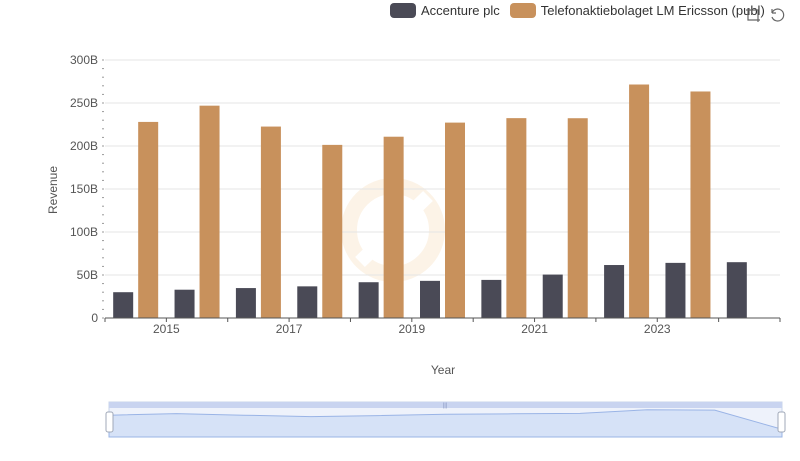 This screenshot has width=800, height=461. Describe the element at coordinates (307, 302) in the screenshot. I see `bar-accenture-2017` at that location.